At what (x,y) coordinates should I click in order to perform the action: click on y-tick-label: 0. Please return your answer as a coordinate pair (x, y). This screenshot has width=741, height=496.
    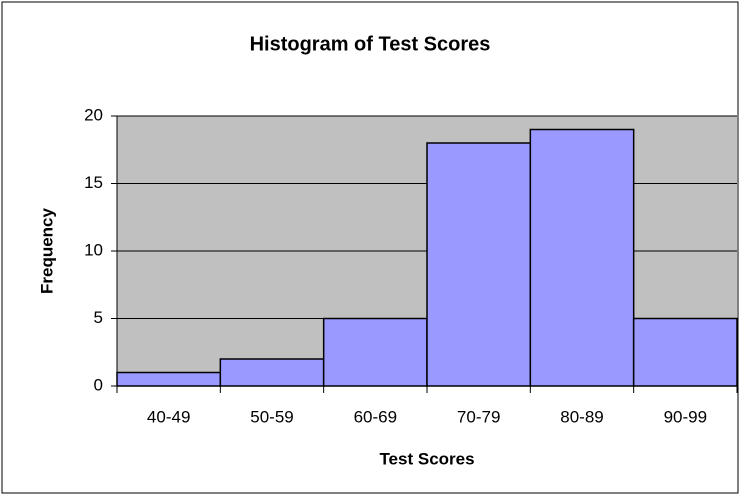
    Looking at the image, I should click on (98, 384).